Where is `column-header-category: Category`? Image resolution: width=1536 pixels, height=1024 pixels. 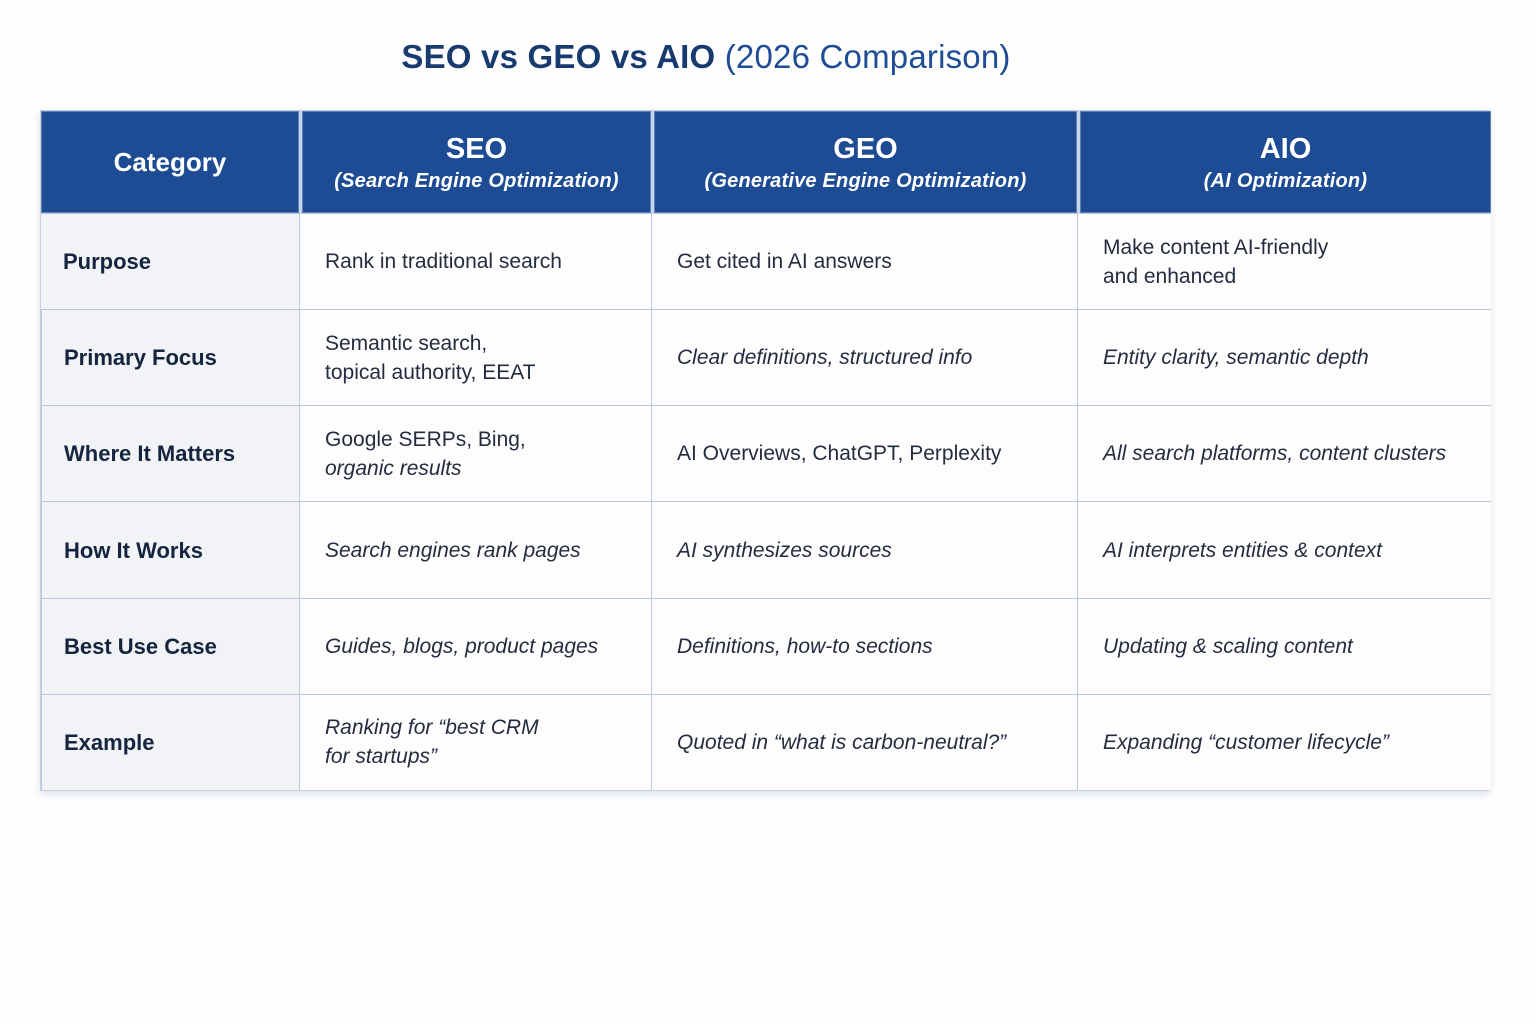 column-header-category: Category is located at coordinates (170, 162).